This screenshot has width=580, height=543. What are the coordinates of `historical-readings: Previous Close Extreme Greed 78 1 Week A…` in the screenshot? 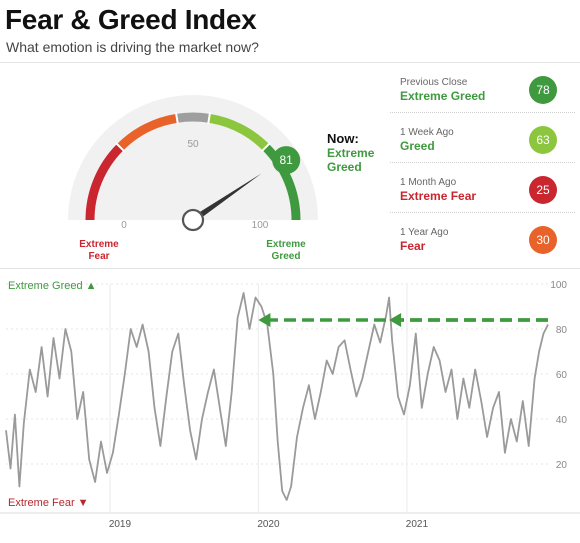 It's located at (482, 163).